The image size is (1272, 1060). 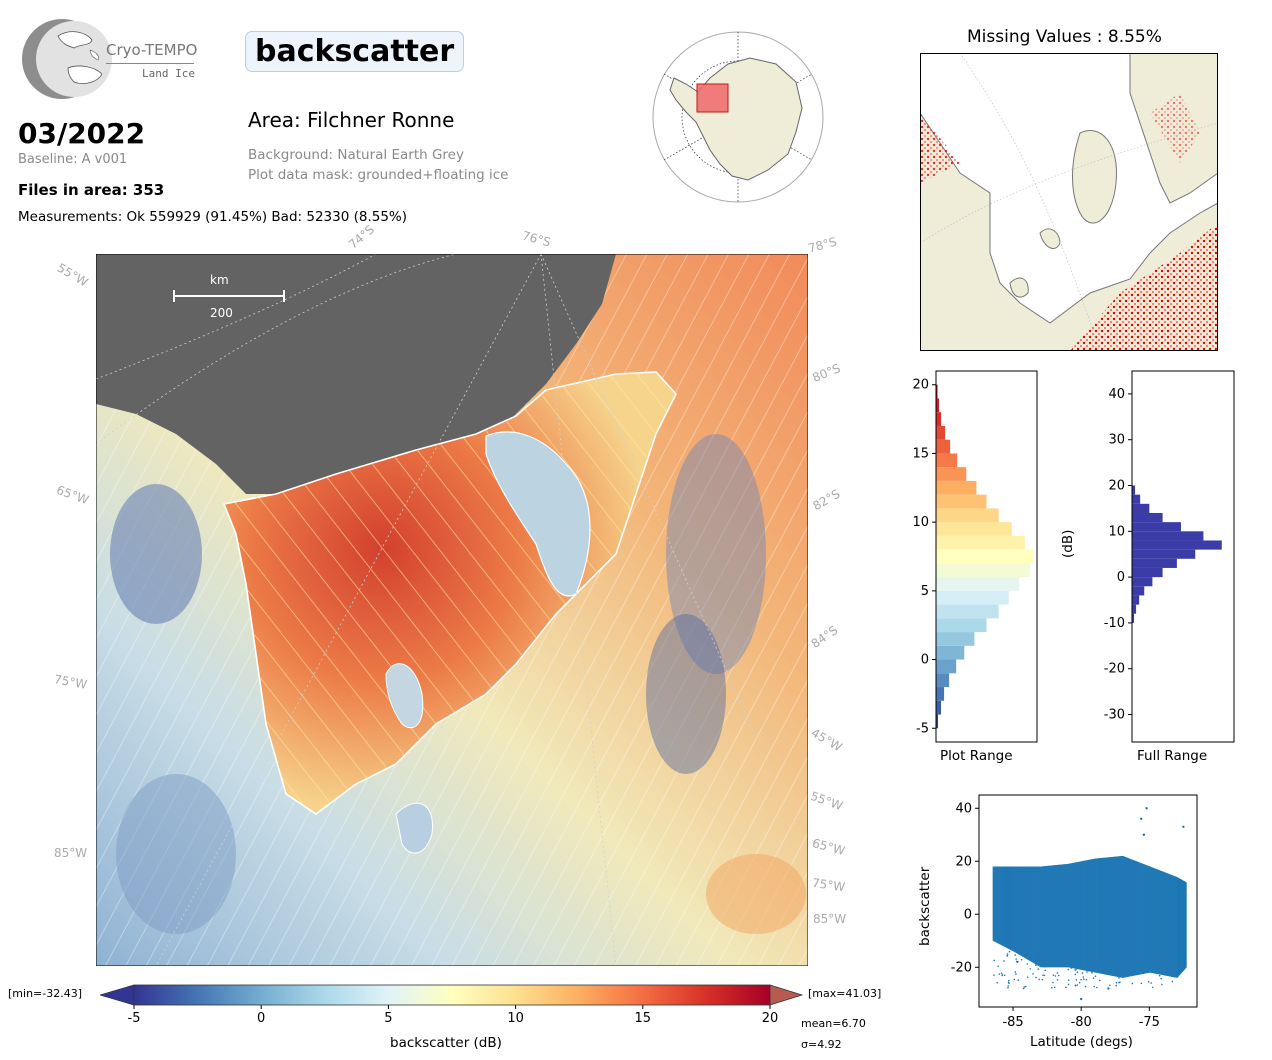 What do you see at coordinates (770, 1017) in the screenshot?
I see `colorbar-tick-label: 20` at bounding box center [770, 1017].